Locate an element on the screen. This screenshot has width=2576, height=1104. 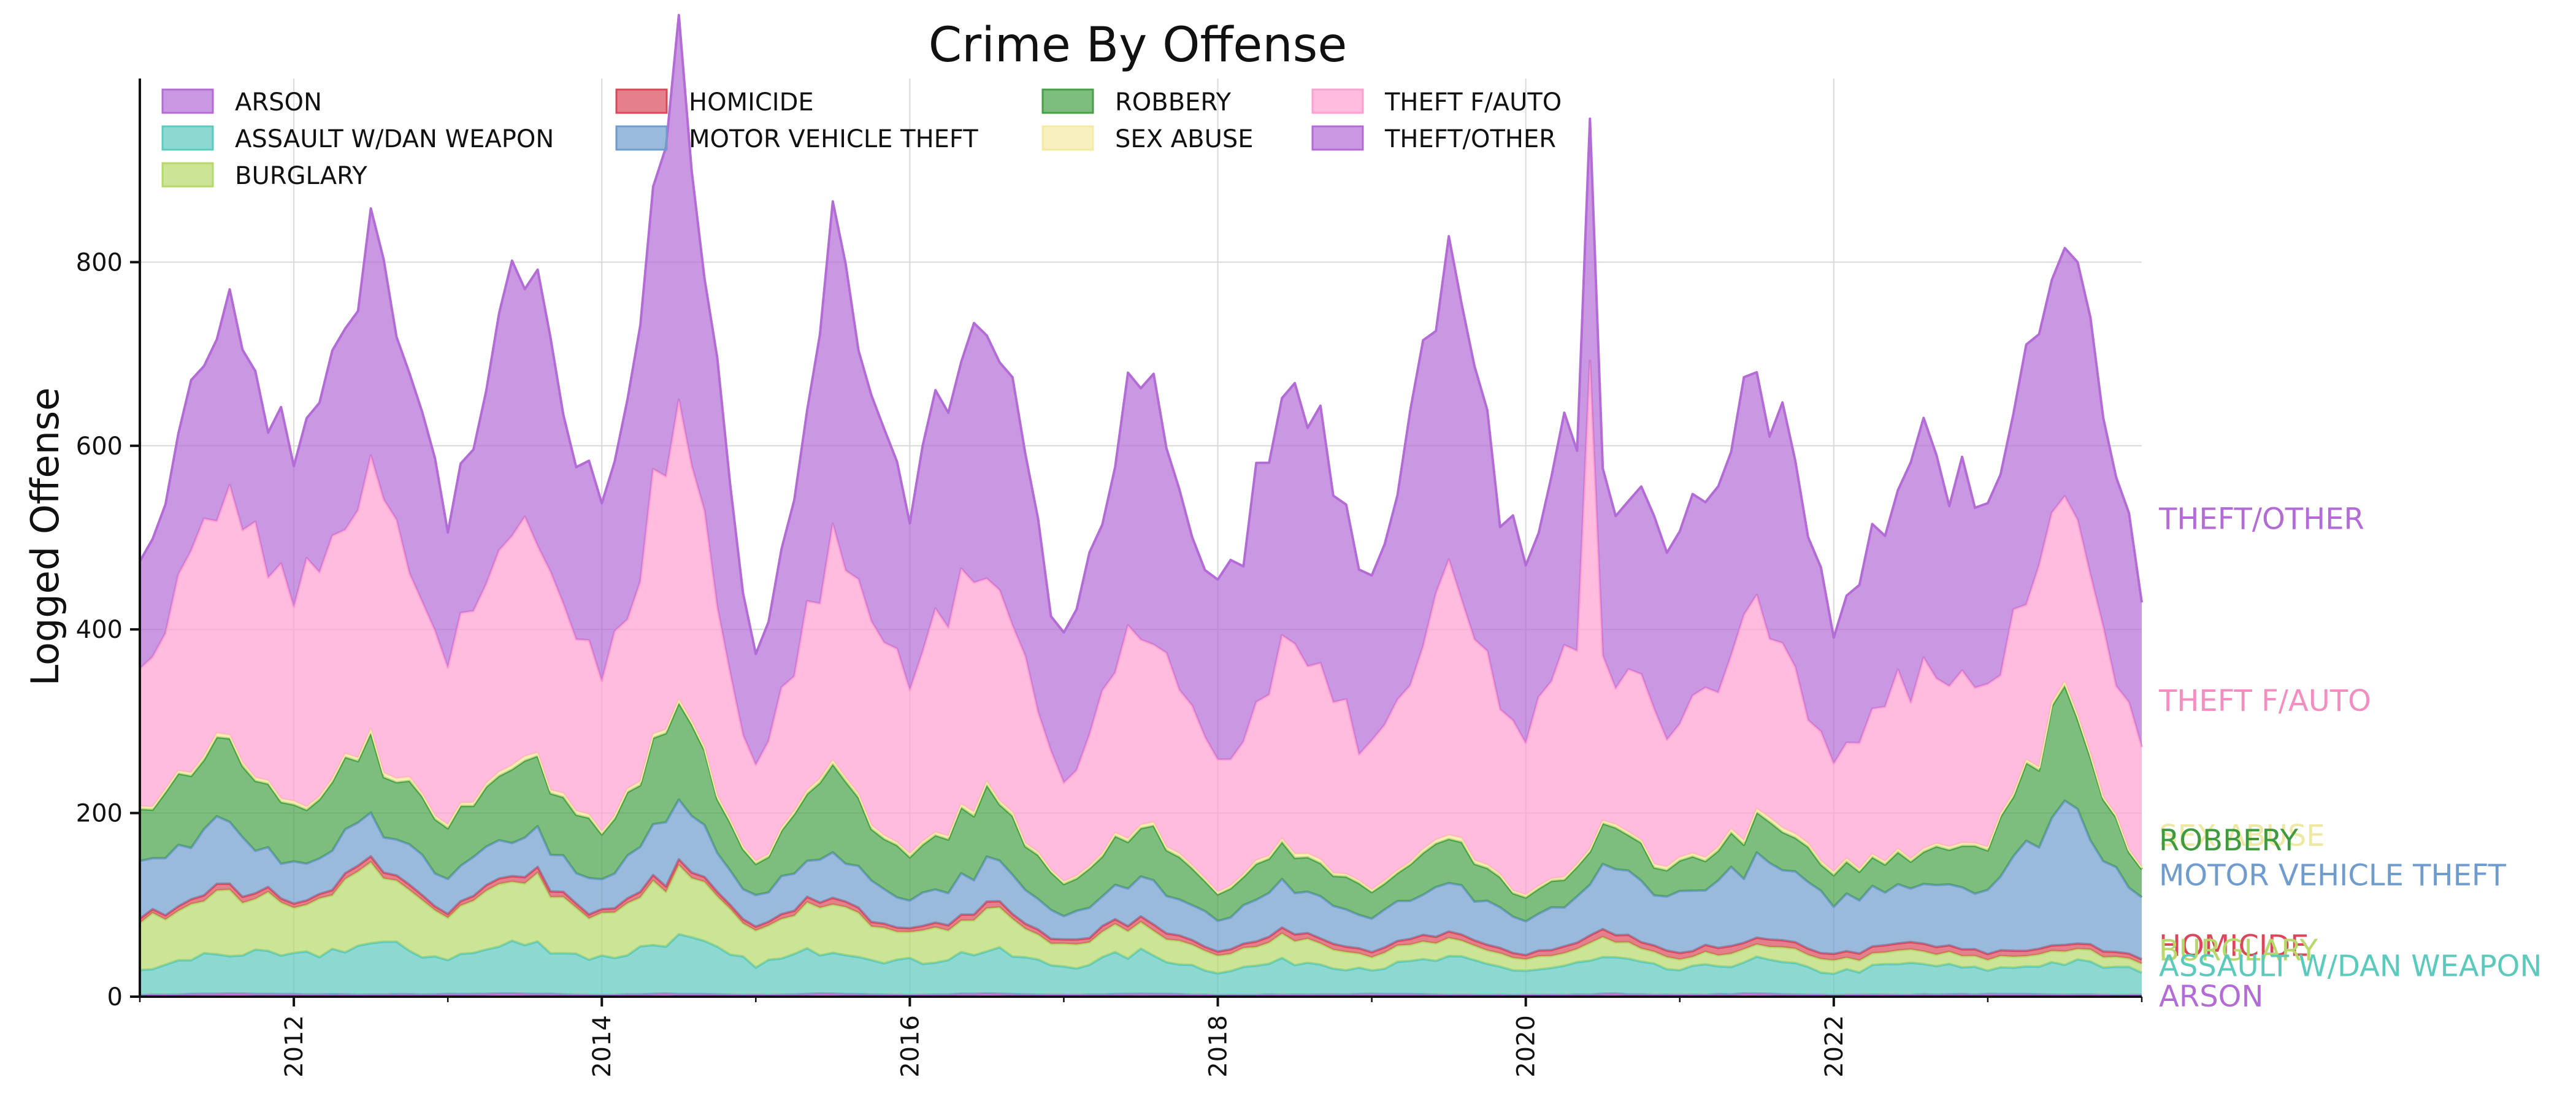
end-label-assault-w-dan-weapon: ASSAULT W/DAN WEAPON is located at coordinates (2350, 966).